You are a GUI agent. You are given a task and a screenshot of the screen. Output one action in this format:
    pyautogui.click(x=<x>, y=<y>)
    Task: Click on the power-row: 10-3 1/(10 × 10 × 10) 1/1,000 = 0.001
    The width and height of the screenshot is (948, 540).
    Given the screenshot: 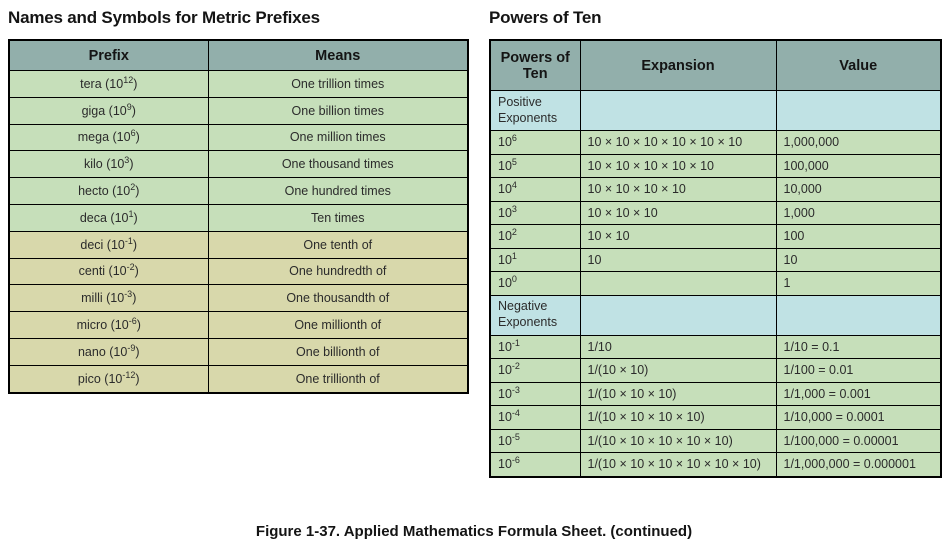 What is the action you would take?
    pyautogui.click(x=715, y=393)
    